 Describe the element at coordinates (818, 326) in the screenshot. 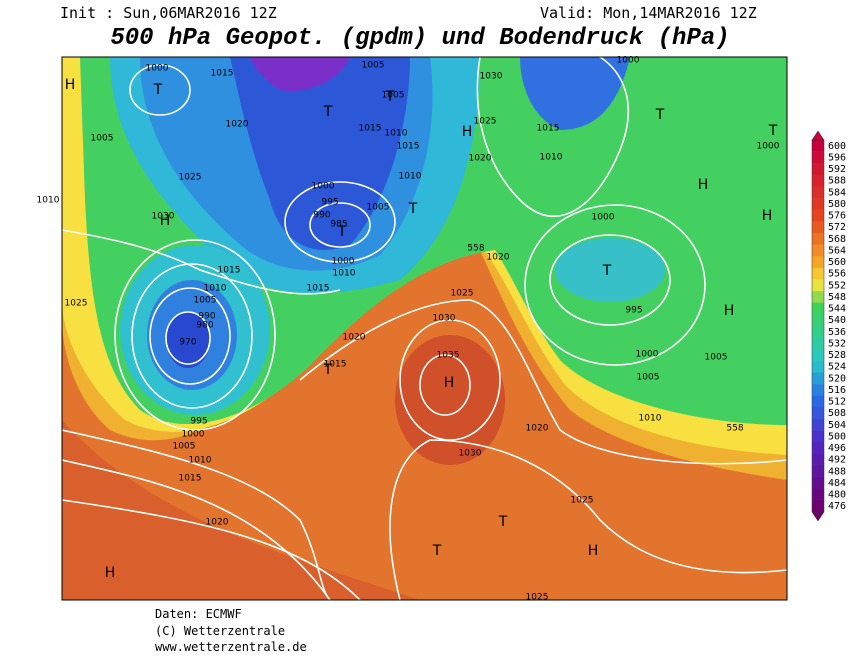

I see `colorbar-frame` at that location.